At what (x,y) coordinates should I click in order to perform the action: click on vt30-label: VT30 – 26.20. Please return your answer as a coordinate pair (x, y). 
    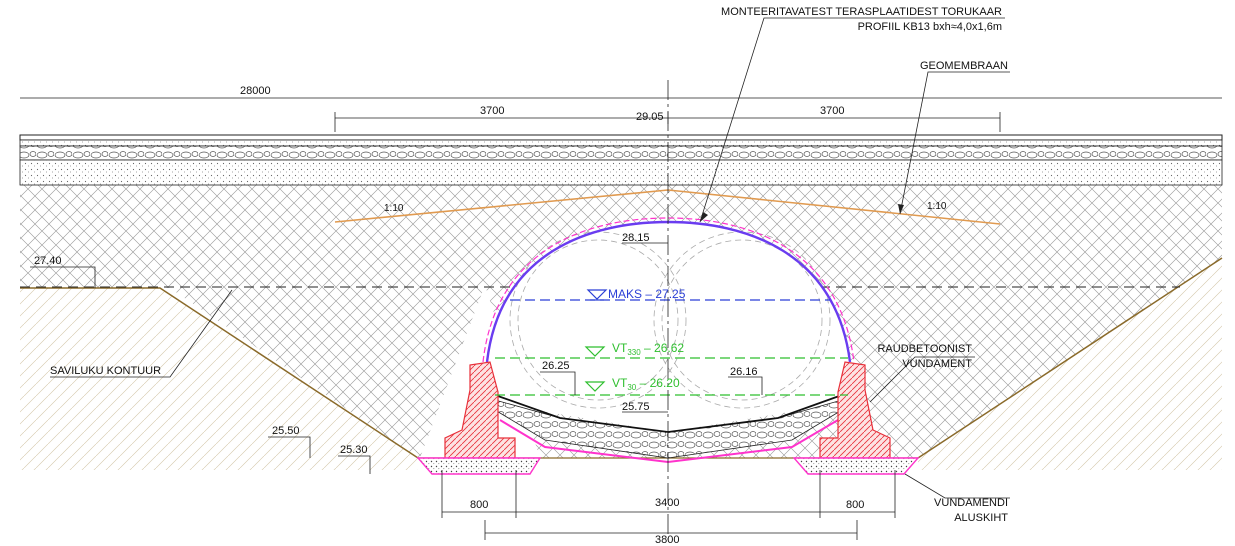
    Looking at the image, I should click on (646, 384).